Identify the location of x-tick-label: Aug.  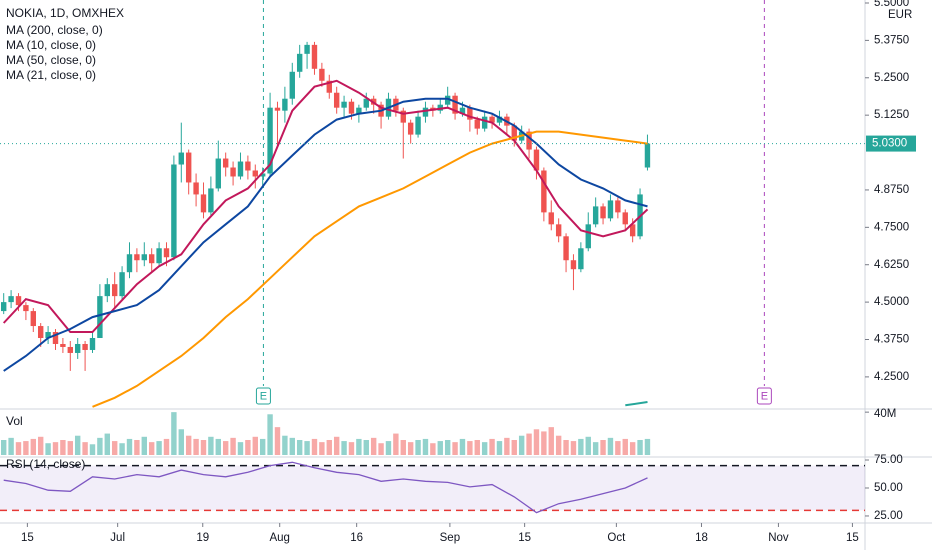
(279, 538).